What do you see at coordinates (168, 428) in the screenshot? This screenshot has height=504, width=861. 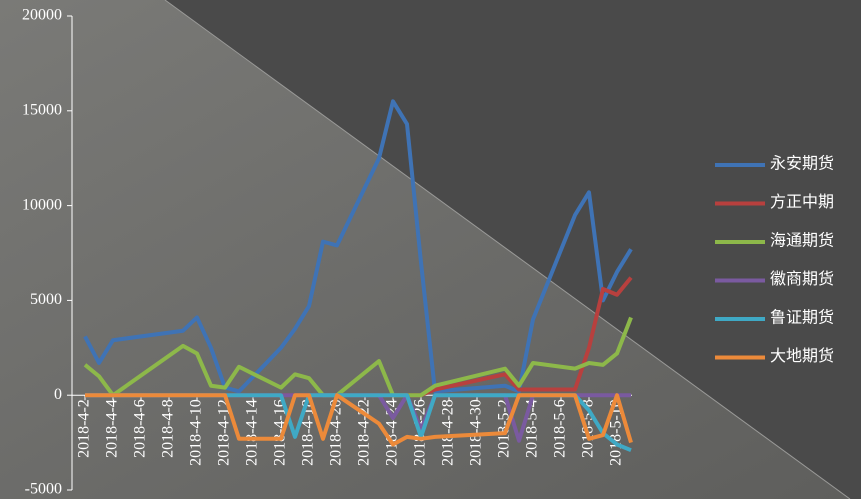 I see `x-tick-label: 2018-4-8` at bounding box center [168, 428].